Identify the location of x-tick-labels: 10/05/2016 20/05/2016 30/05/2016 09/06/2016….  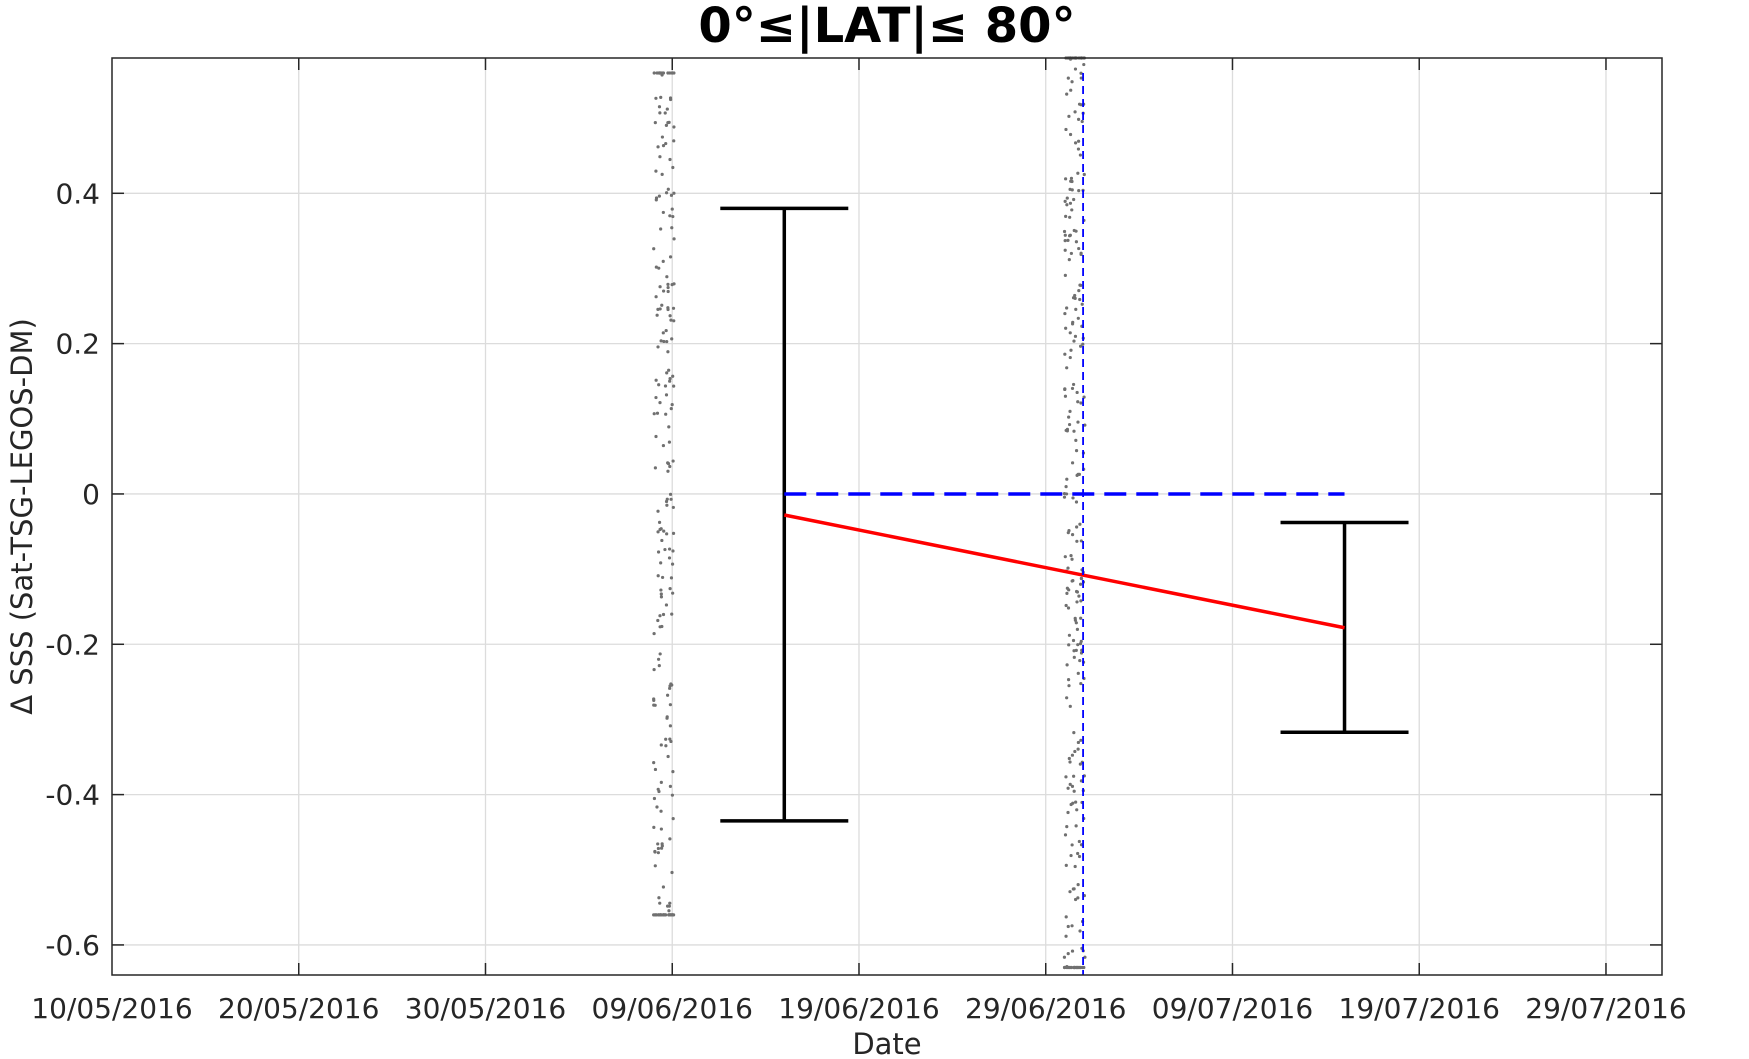
(858, 1008).